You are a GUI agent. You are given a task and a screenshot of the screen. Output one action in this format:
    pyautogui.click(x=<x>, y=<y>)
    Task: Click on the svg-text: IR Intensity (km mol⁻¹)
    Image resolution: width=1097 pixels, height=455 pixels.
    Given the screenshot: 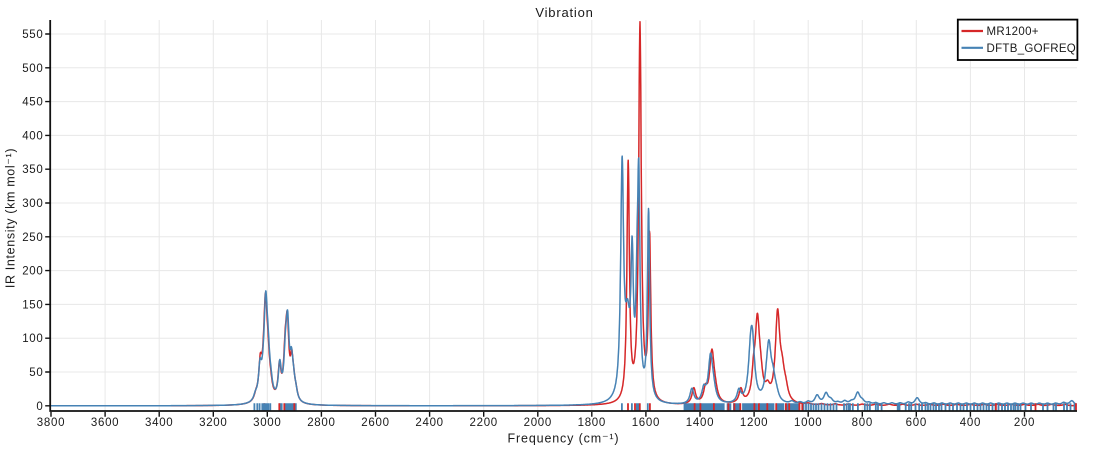 What is the action you would take?
    pyautogui.click(x=11, y=218)
    